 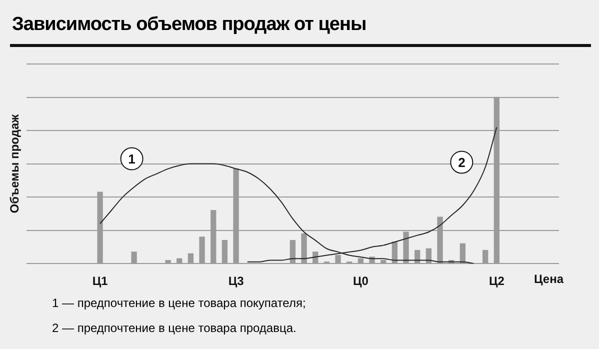 I want to click on series-label: 1, so click(x=132, y=158).